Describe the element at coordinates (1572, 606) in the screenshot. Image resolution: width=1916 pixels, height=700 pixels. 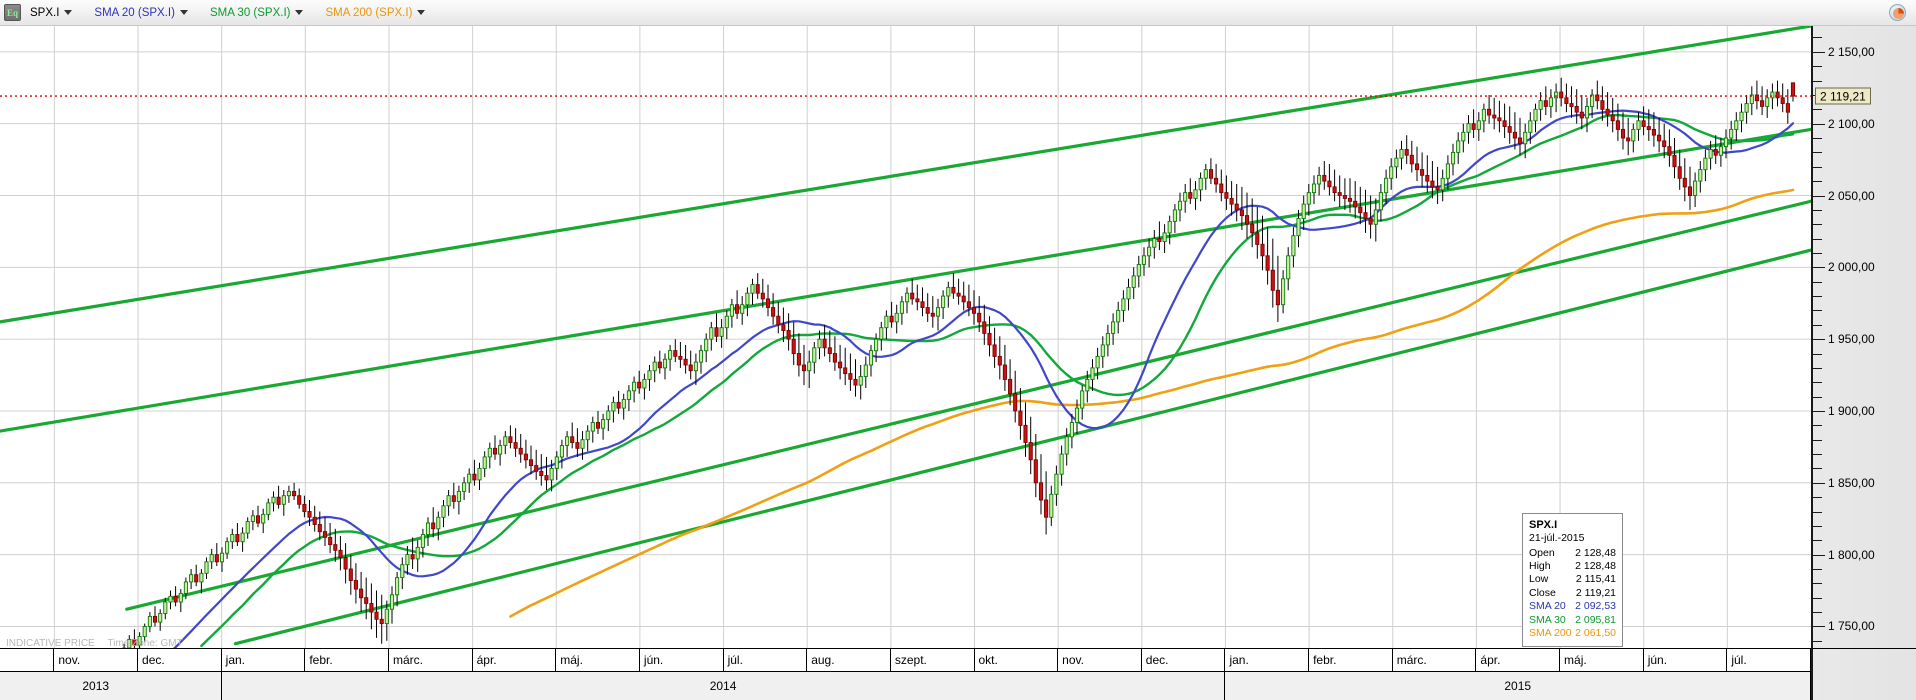
I see `quote-row: SMA 20 2 092,53` at that location.